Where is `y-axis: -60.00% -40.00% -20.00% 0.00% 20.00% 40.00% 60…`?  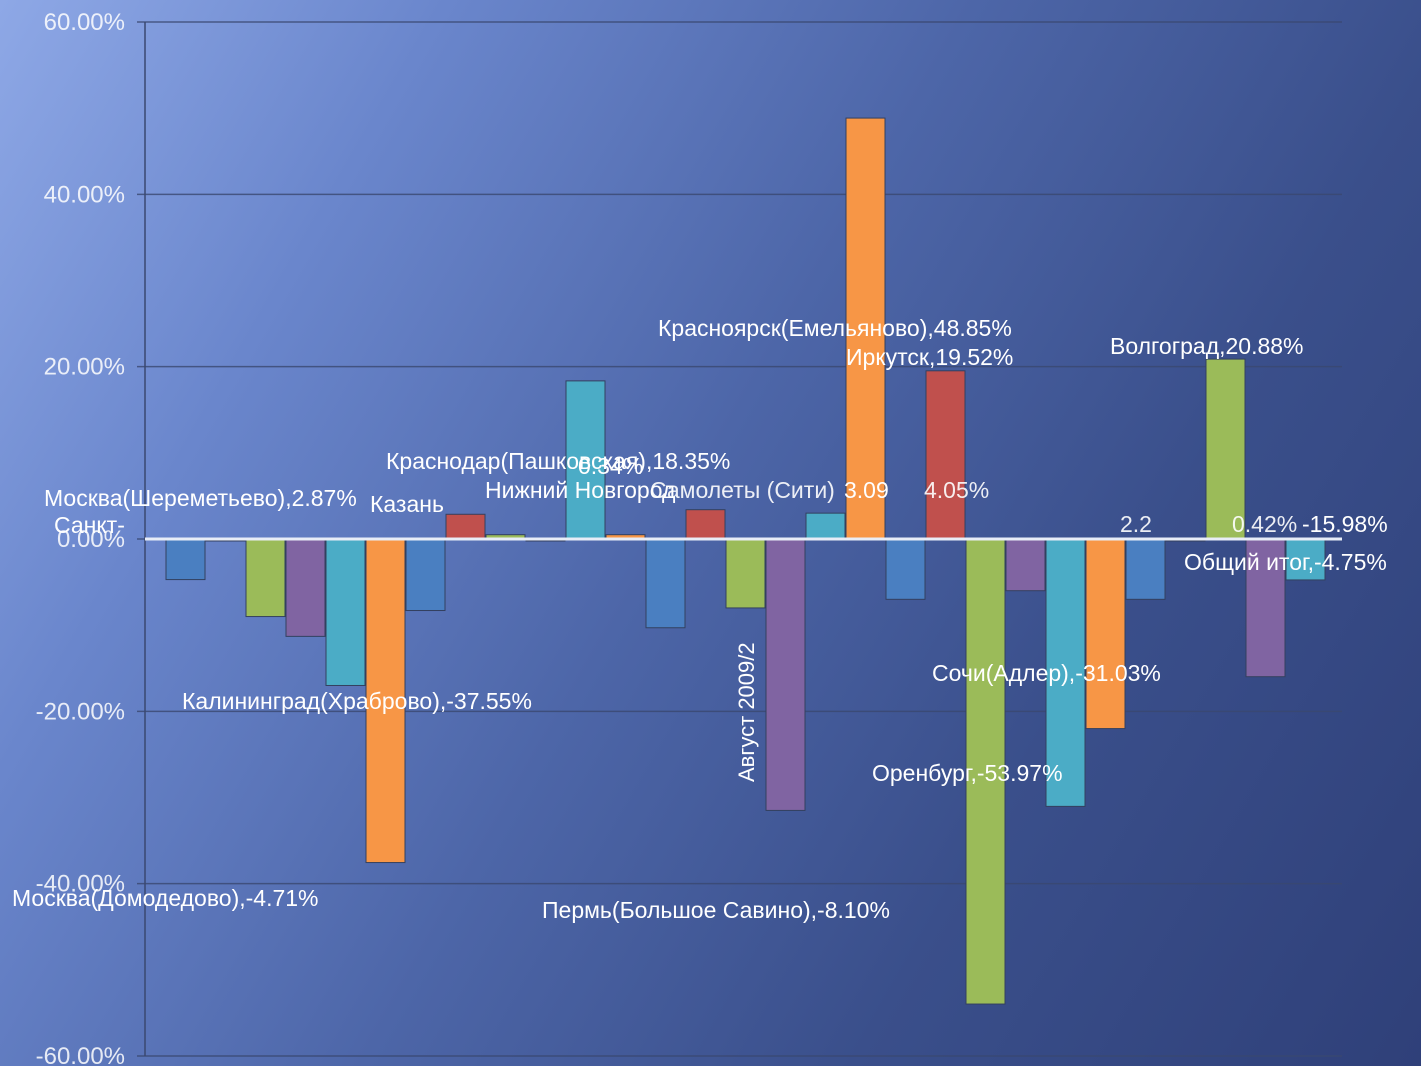 y-axis: -60.00% -40.00% -20.00% 0.00% 20.00% 40.00% 60… is located at coordinates (91, 537).